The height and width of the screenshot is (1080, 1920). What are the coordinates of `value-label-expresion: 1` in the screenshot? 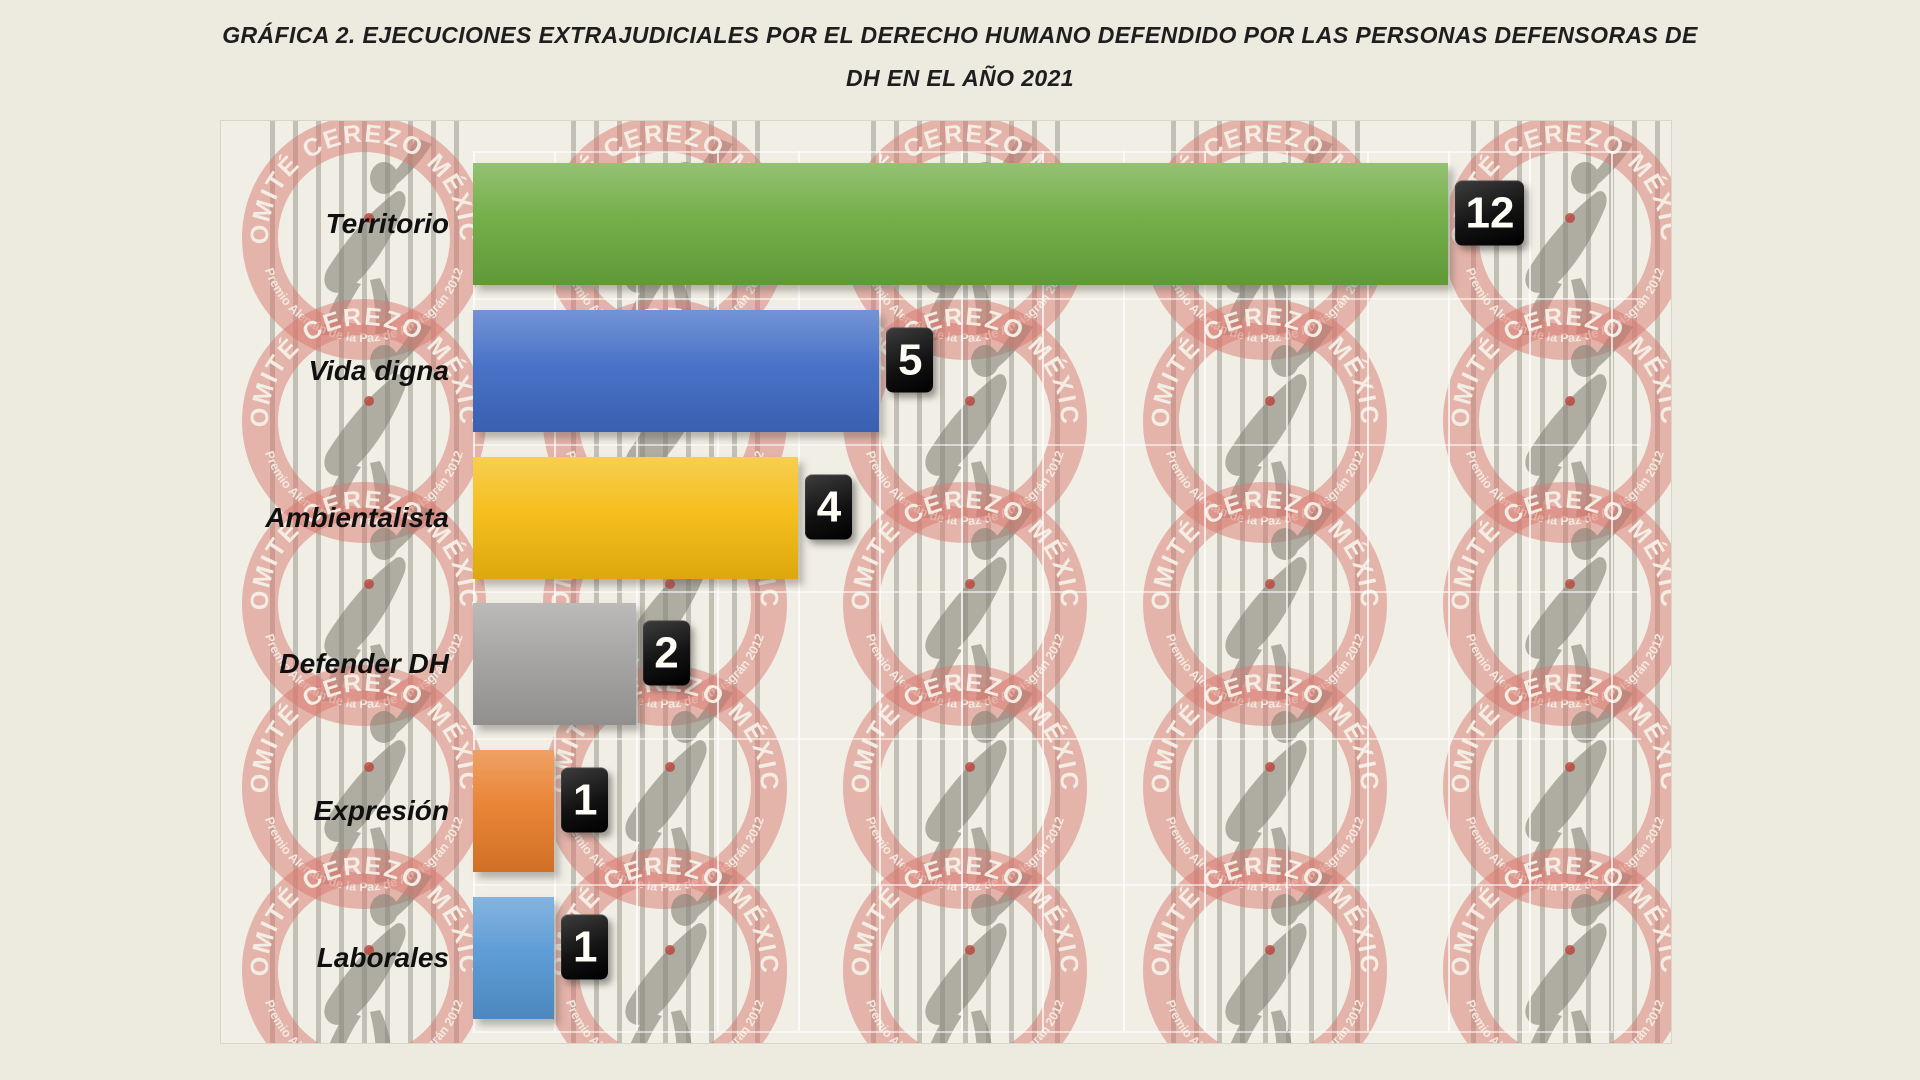 It's located at (585, 800).